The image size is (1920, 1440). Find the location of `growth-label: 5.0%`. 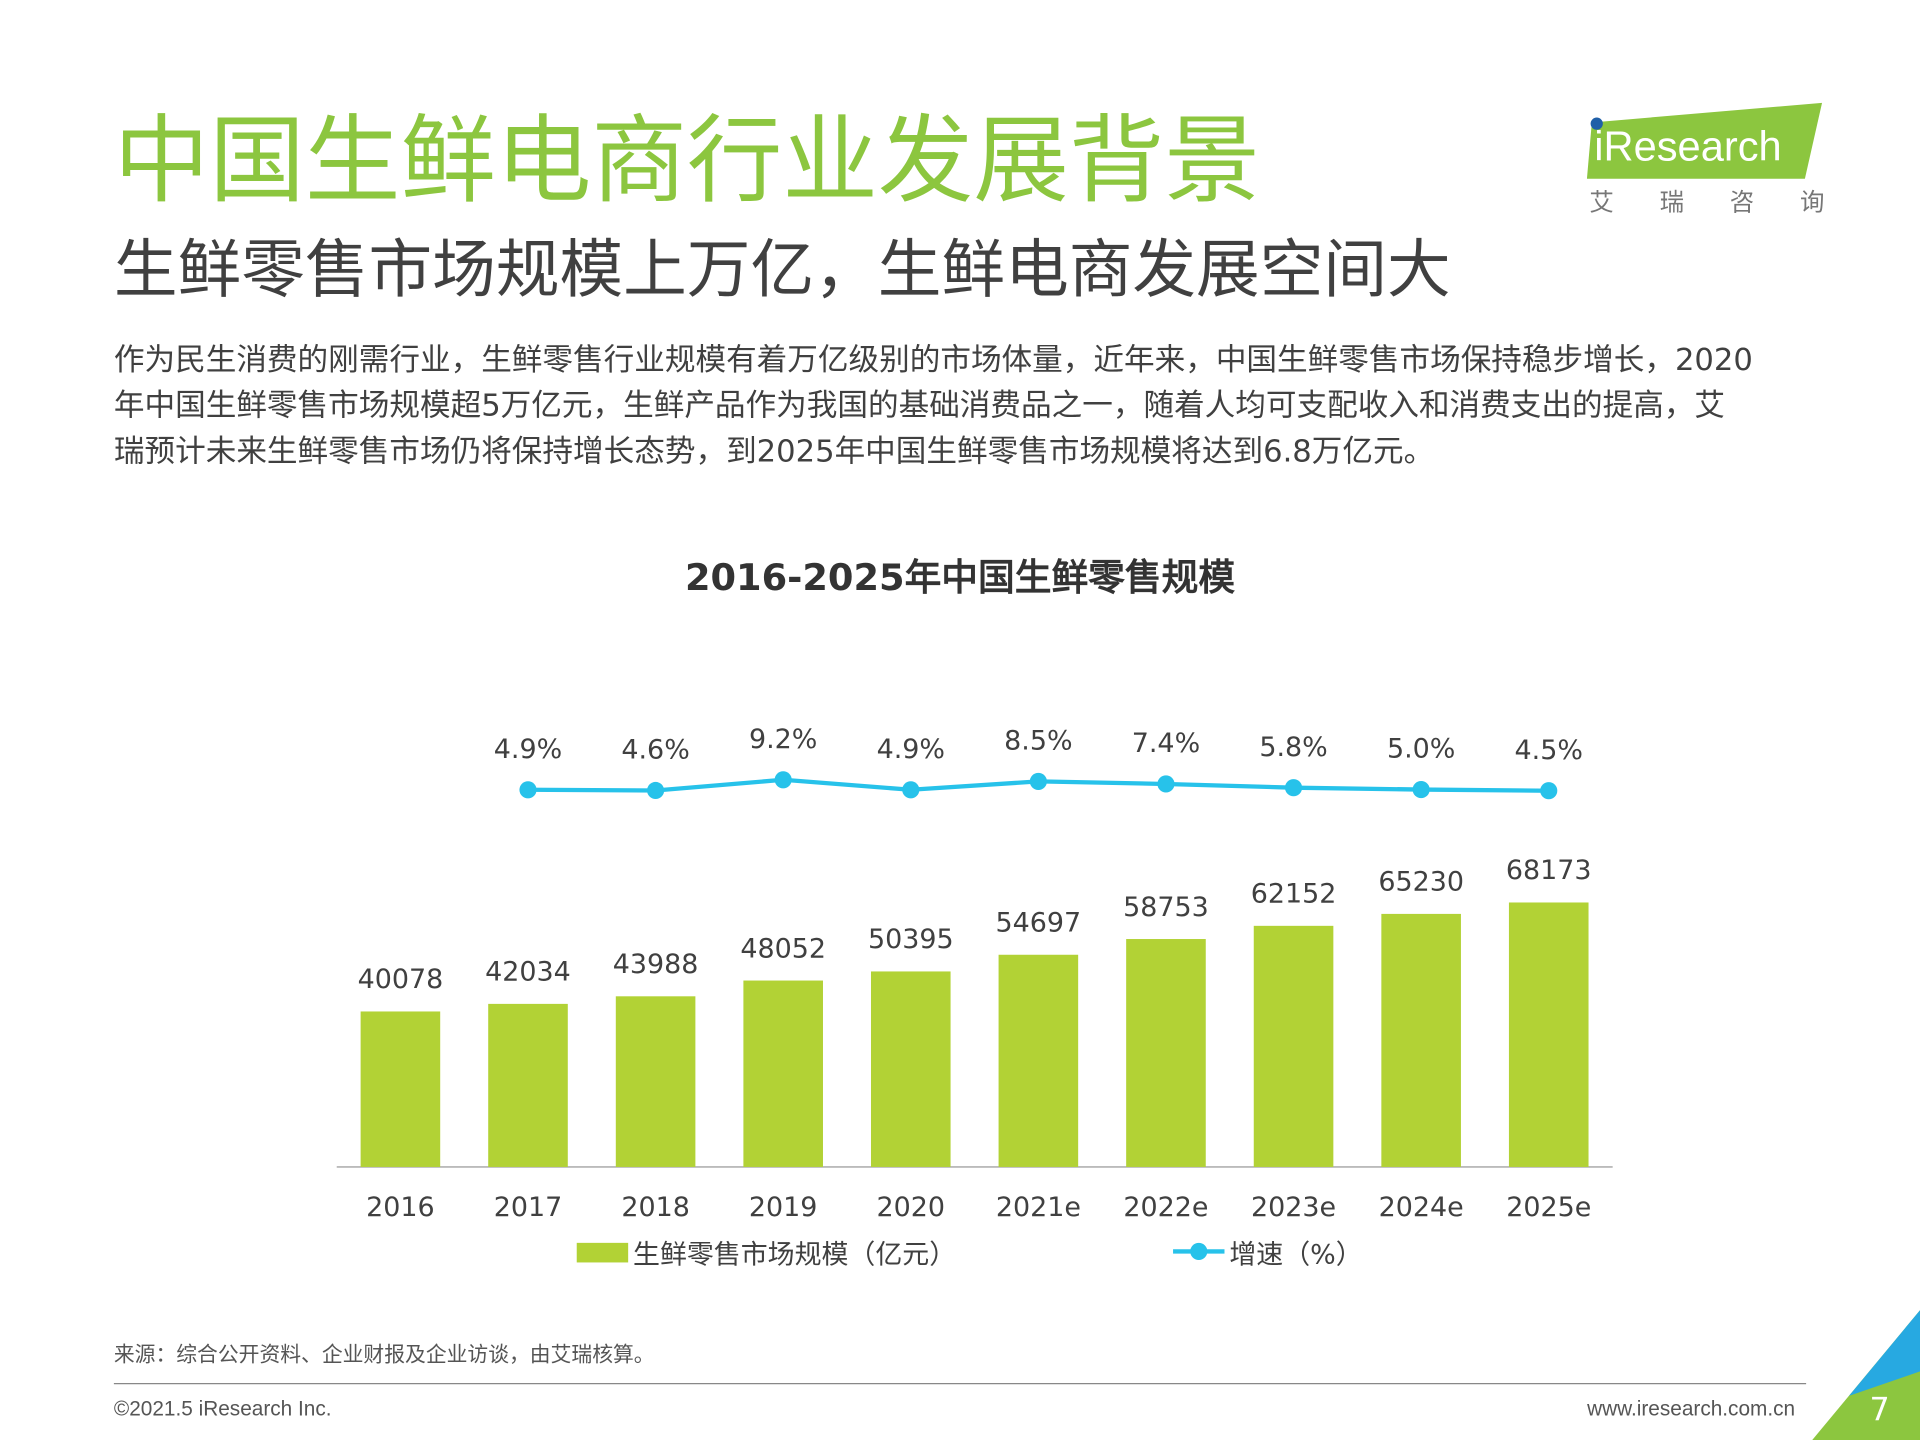

growth-label: 5.0% is located at coordinates (1421, 749).